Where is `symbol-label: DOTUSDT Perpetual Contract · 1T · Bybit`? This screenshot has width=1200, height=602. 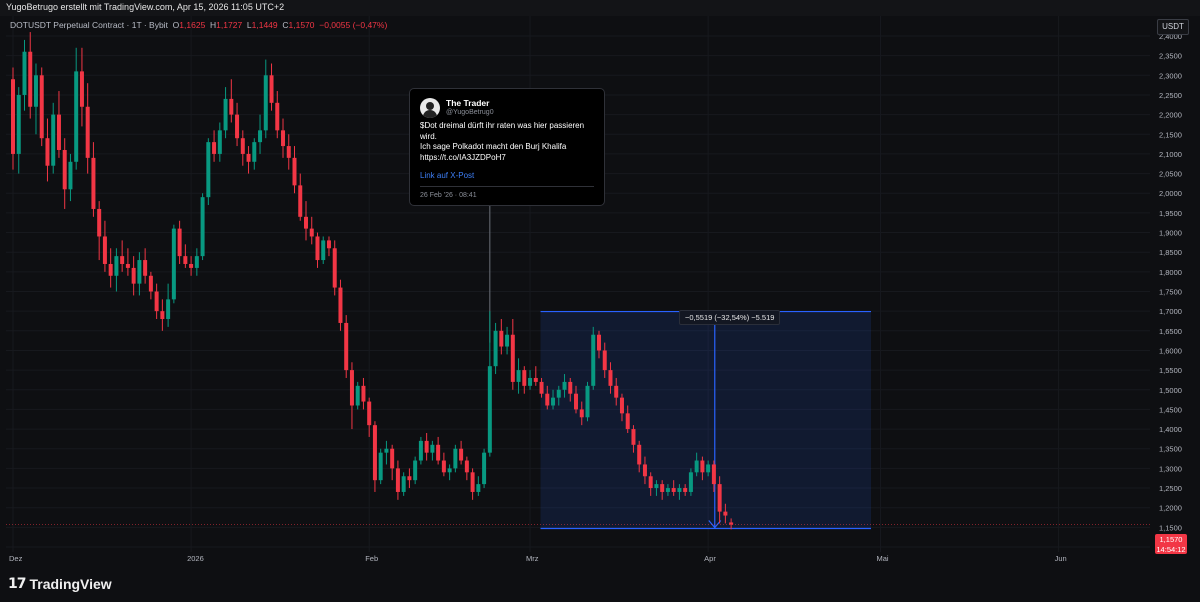
symbol-label: DOTUSDT Perpetual Contract · 1T · Bybit is located at coordinates (89, 25).